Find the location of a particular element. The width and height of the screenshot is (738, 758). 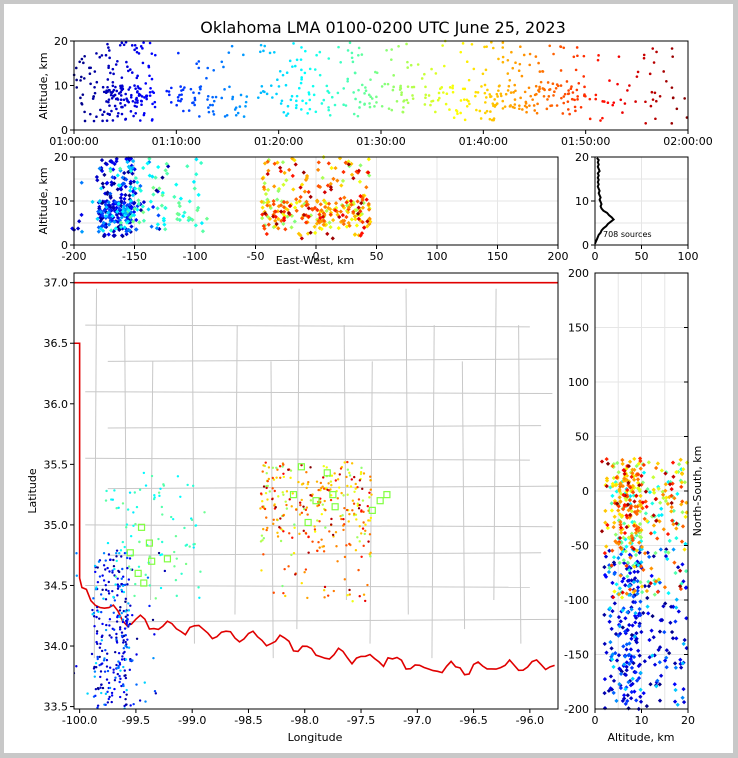

northsouth-altitude-ytick-label: -50 is located at coordinates (580, 546).